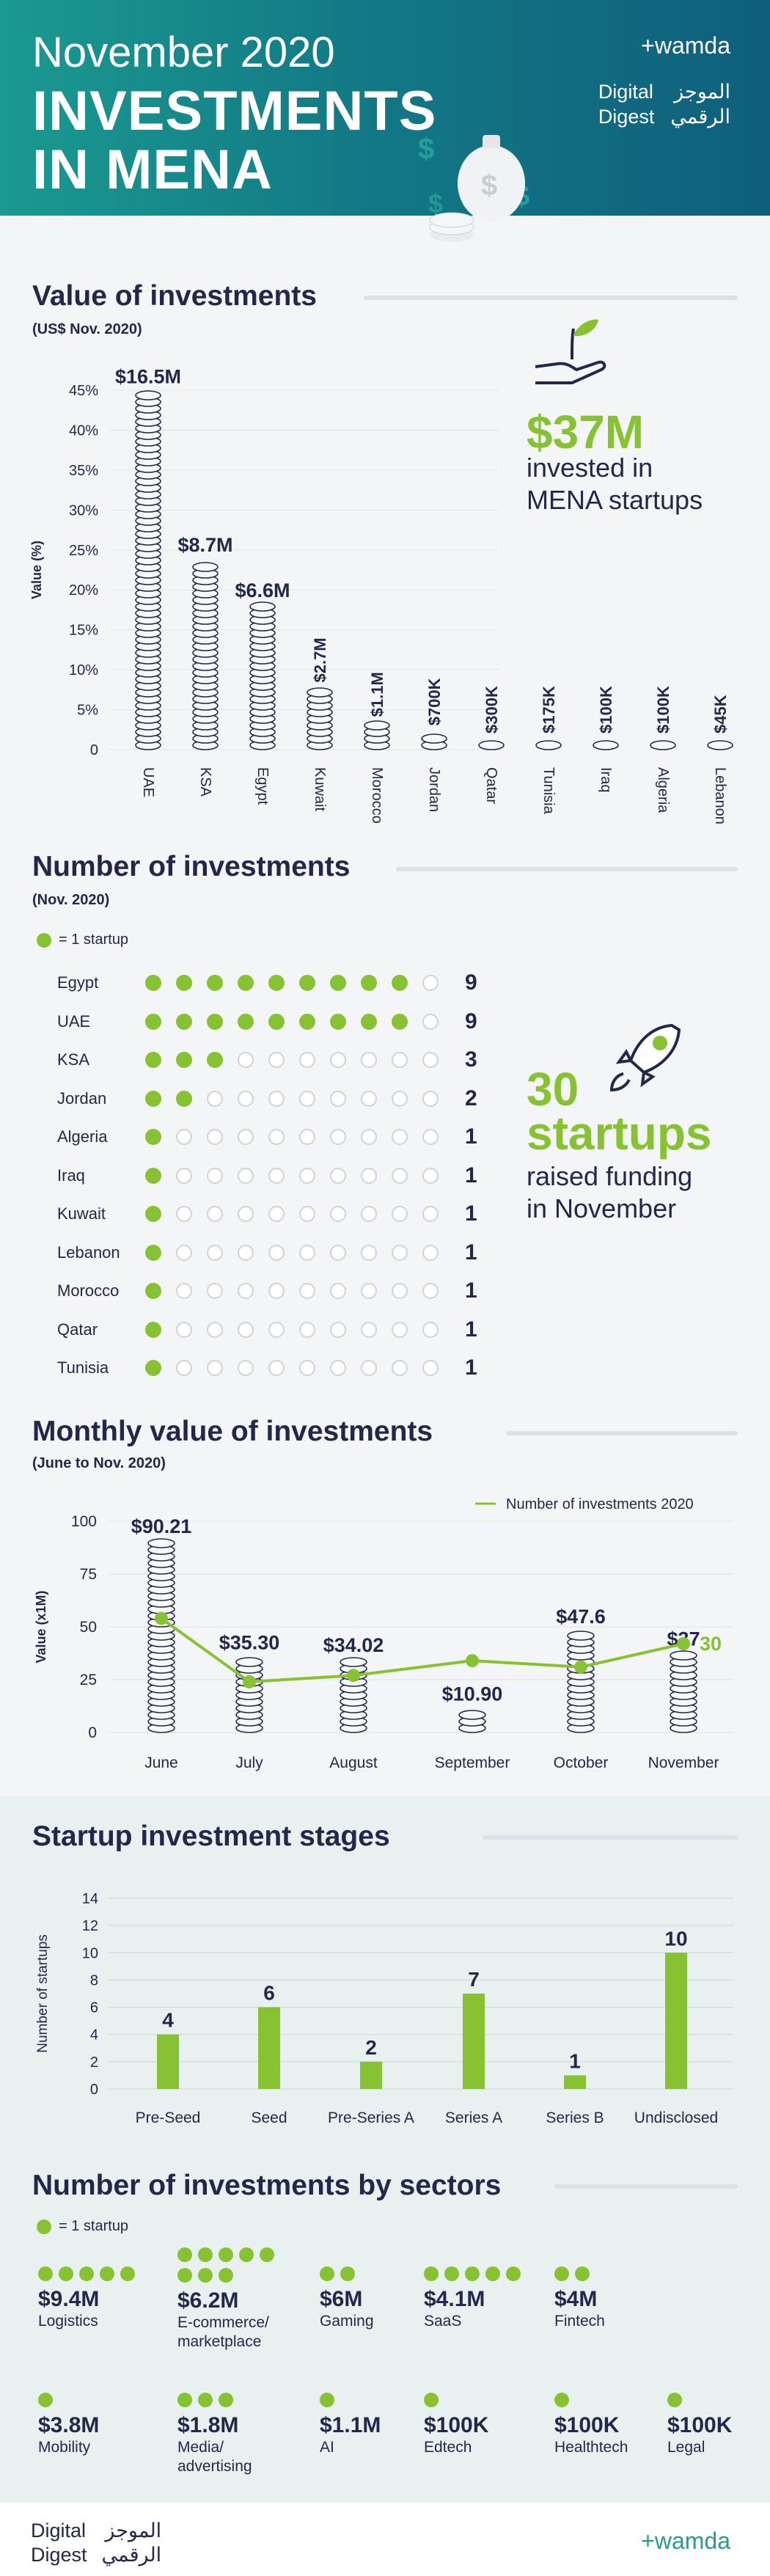 The width and height of the screenshot is (770, 2576). I want to click on y-tick-label: 14, so click(90, 1899).